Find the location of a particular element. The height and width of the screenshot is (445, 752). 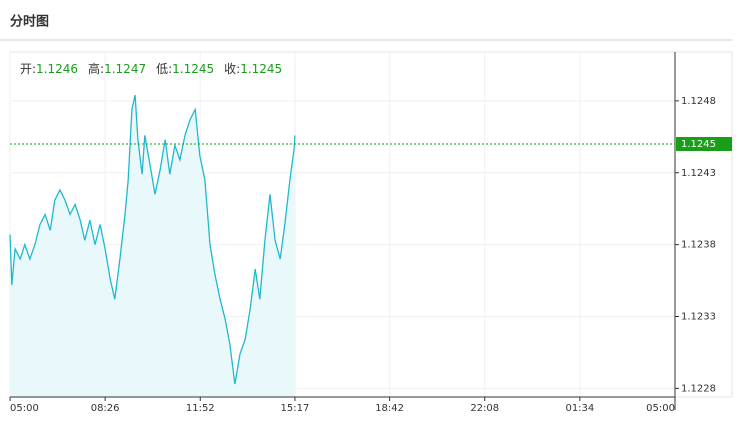

ohlc-label: 开: is located at coordinates (28, 69).